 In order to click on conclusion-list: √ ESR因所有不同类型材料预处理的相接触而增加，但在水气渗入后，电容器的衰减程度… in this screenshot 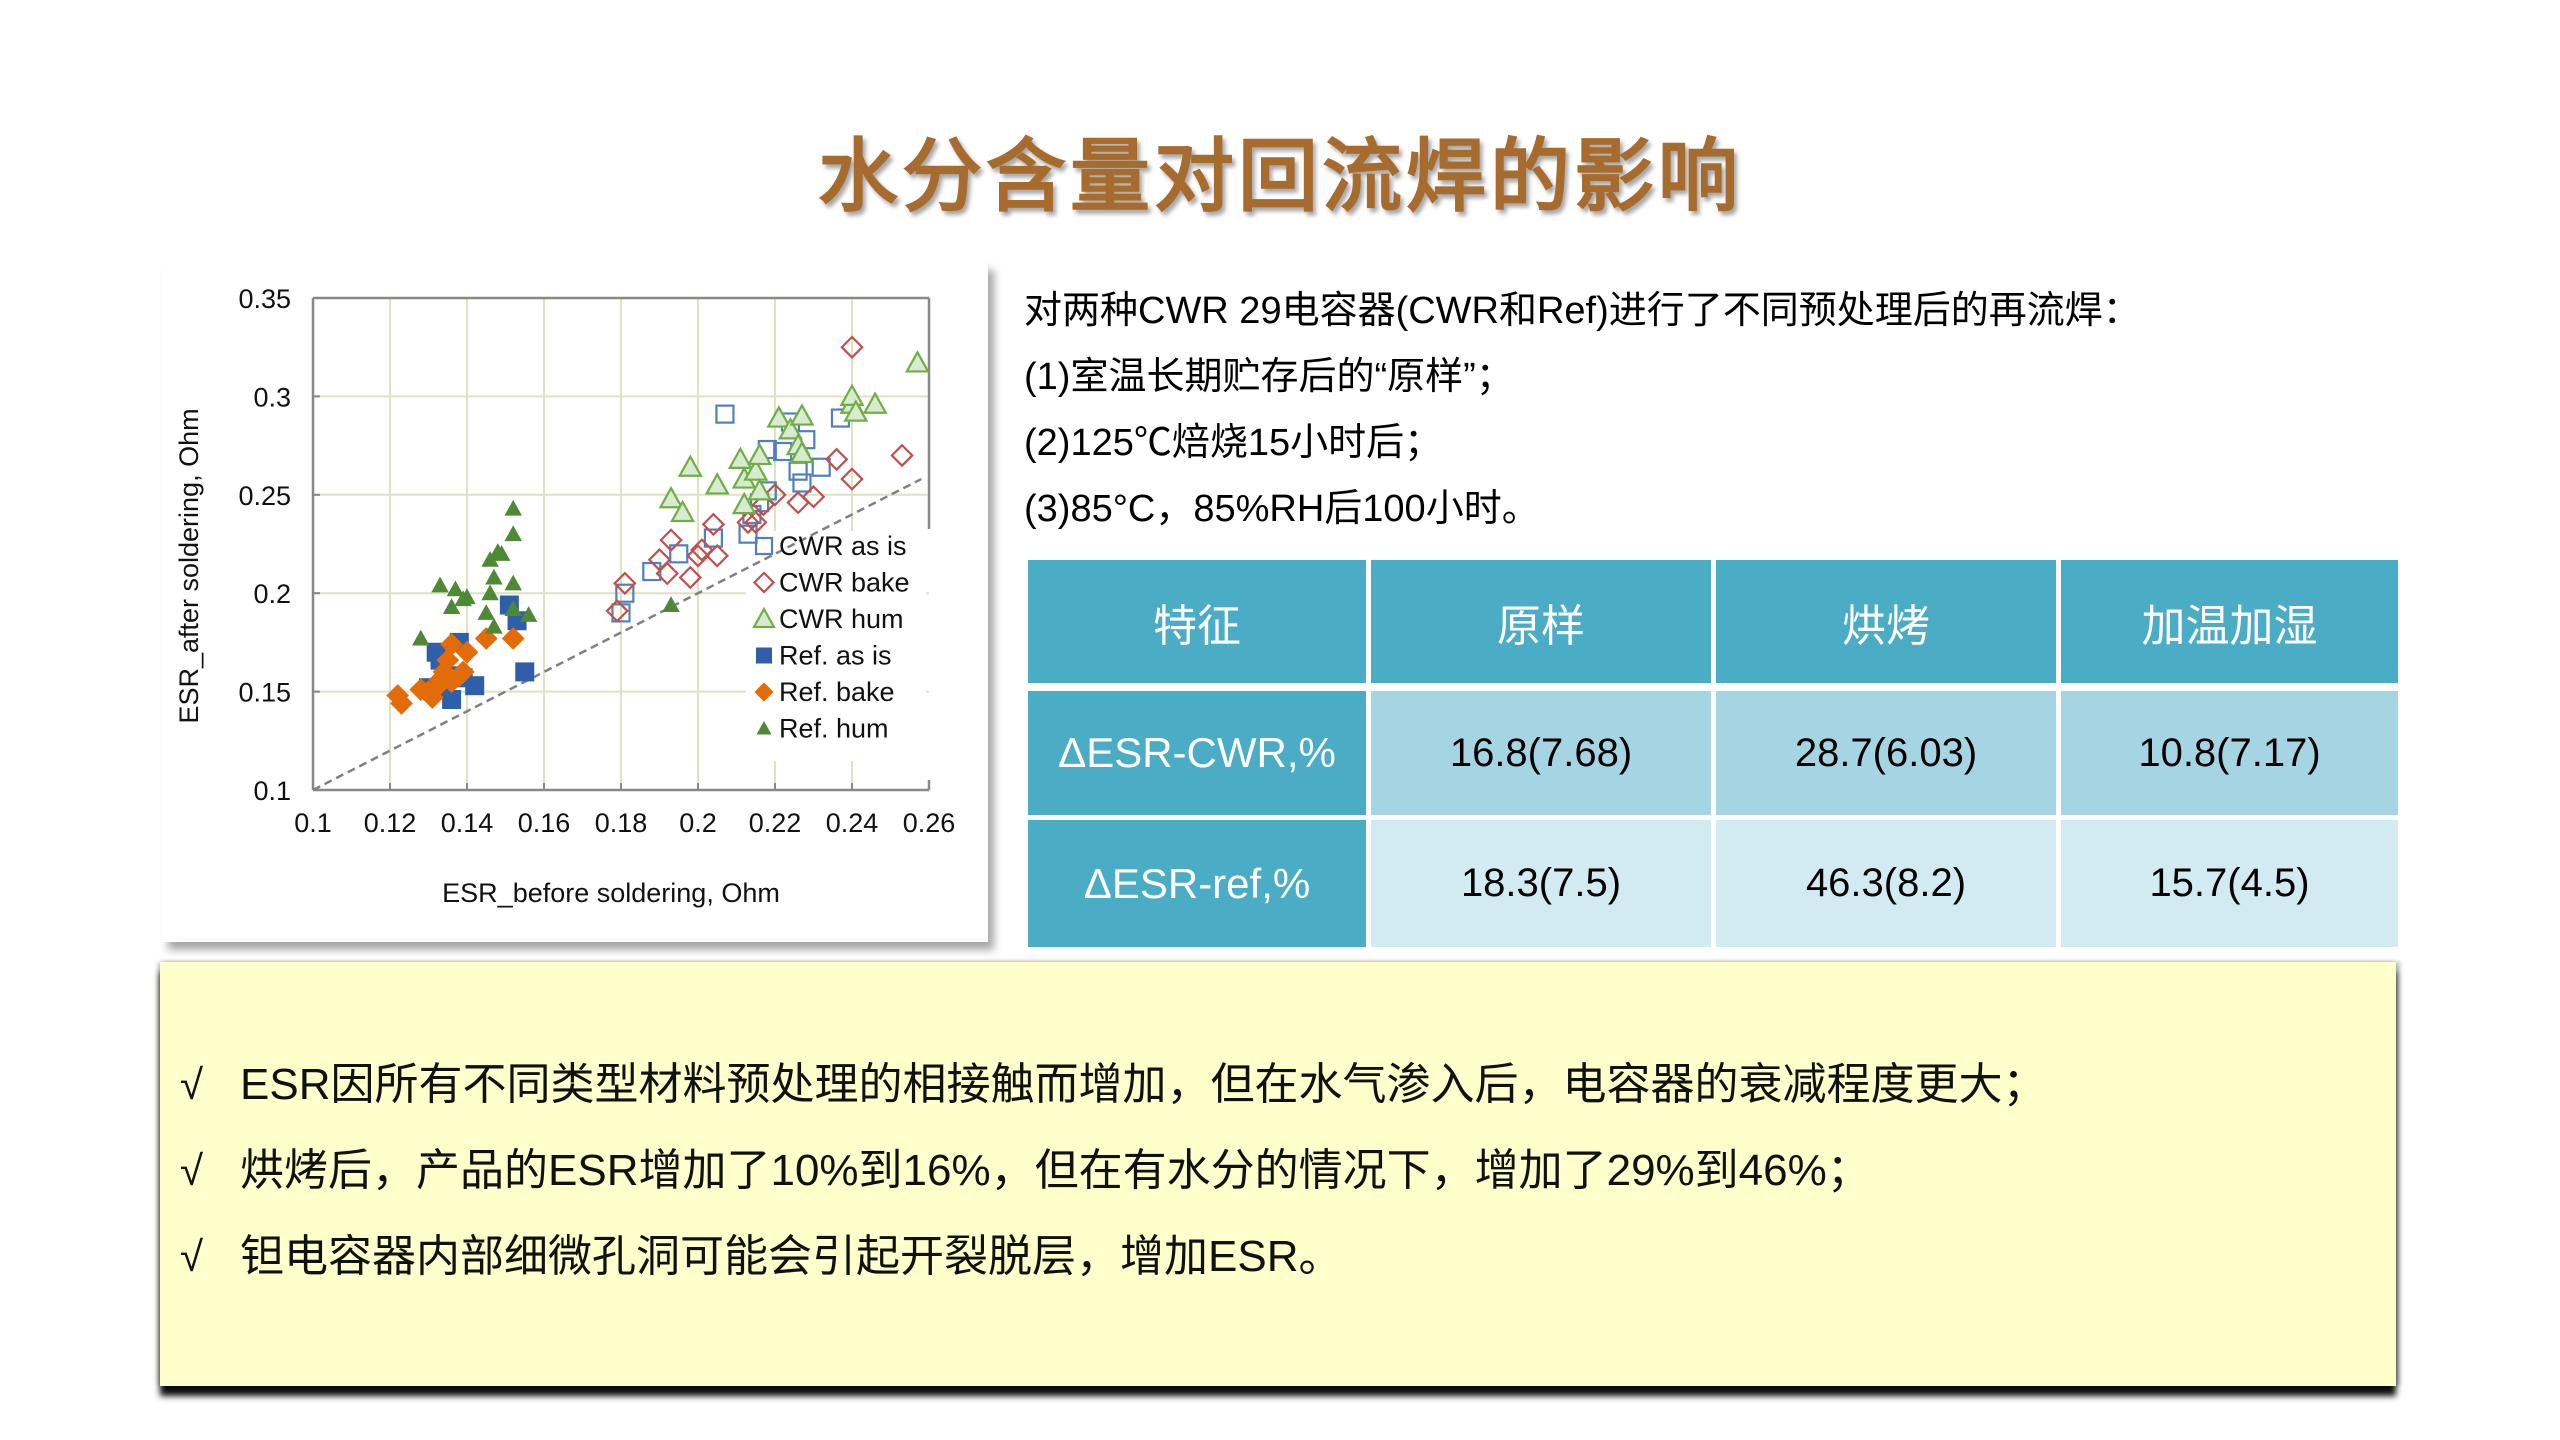, I will do `click(1113, 1171)`.